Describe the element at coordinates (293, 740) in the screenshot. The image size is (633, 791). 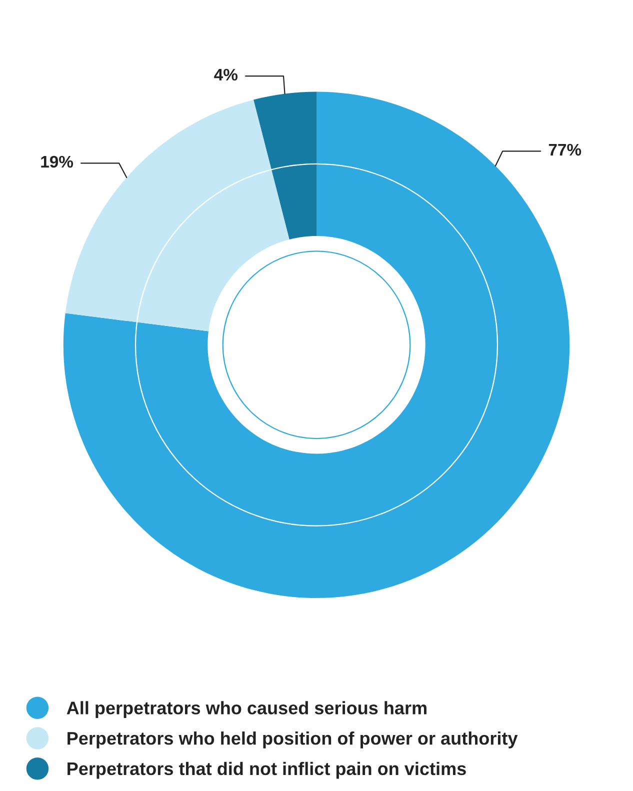
I see `legend-label: Perpetrators who held position of power or authority` at that location.